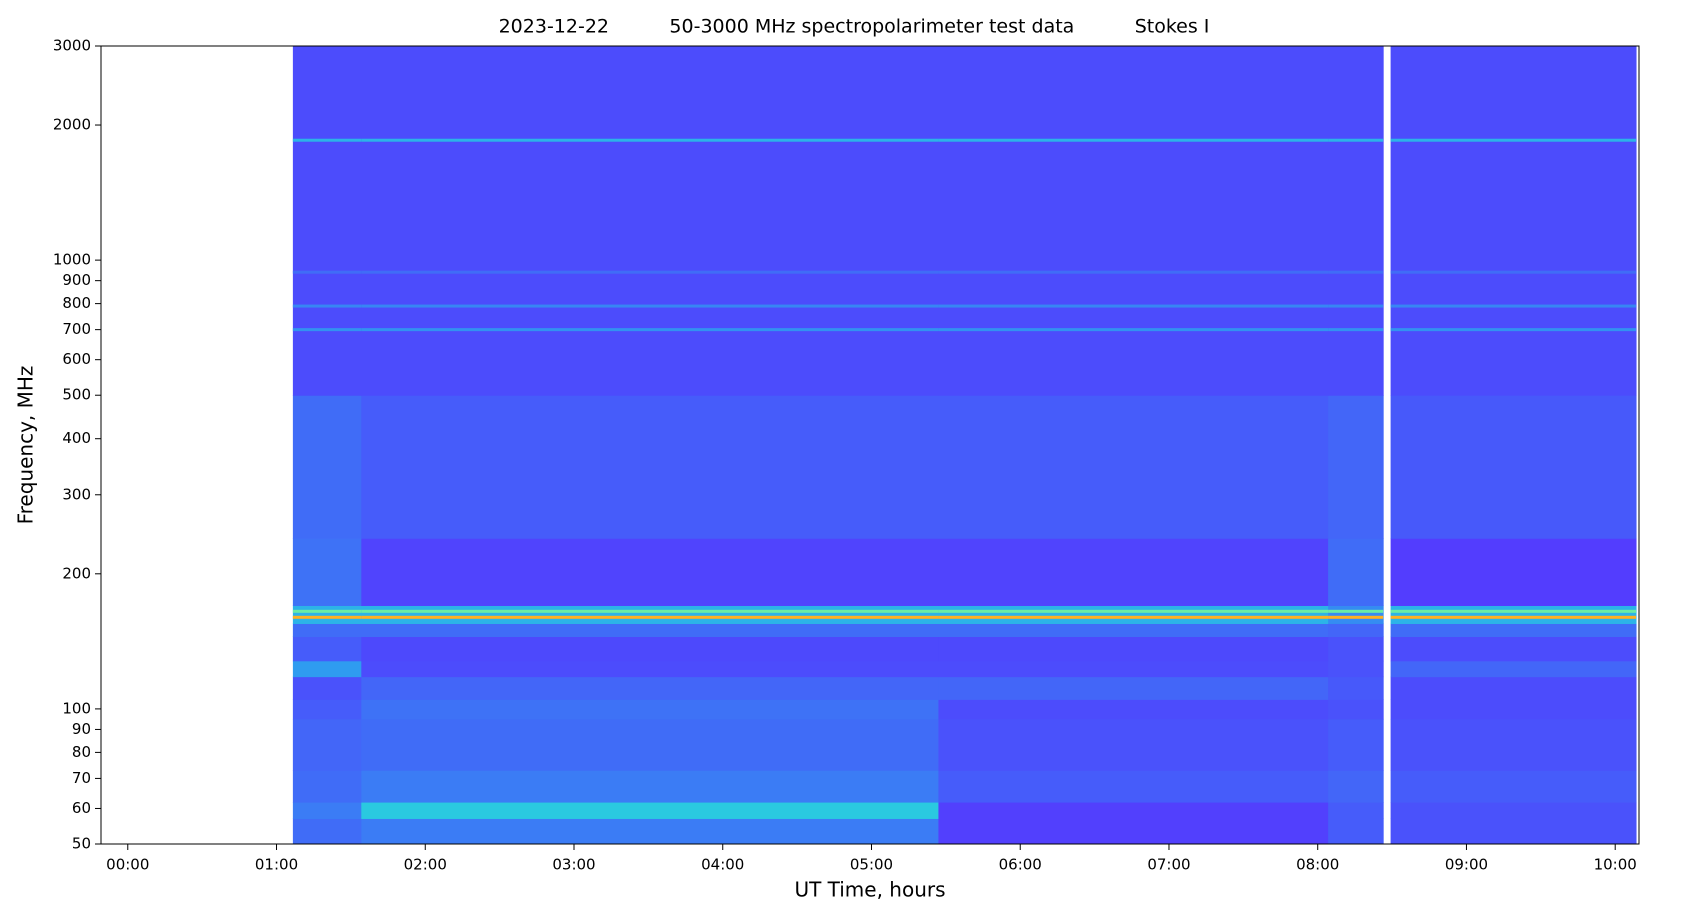 This screenshot has height=906, width=1687. Describe the element at coordinates (76, 573) in the screenshot. I see `y-tick-label: 200` at that location.